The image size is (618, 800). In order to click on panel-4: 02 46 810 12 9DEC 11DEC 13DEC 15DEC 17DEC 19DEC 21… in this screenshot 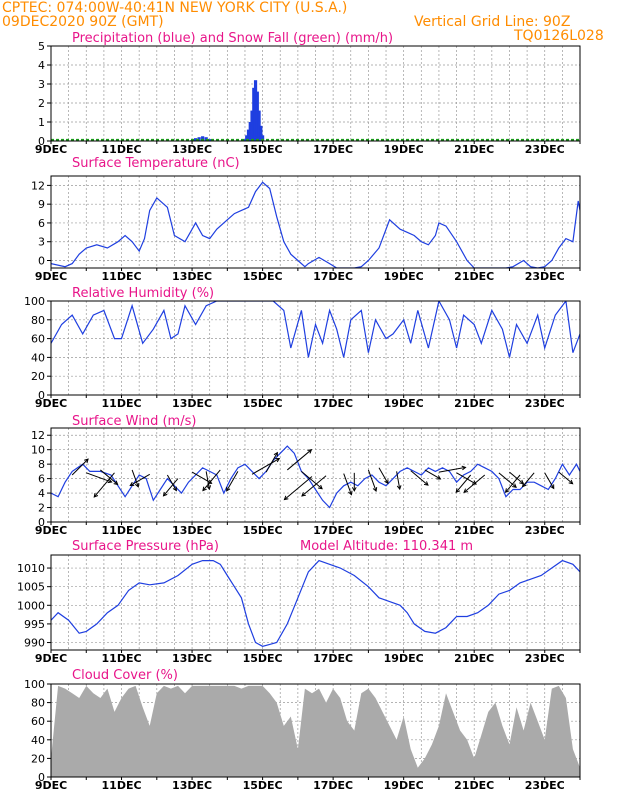, I will do `click(306, 475)`.